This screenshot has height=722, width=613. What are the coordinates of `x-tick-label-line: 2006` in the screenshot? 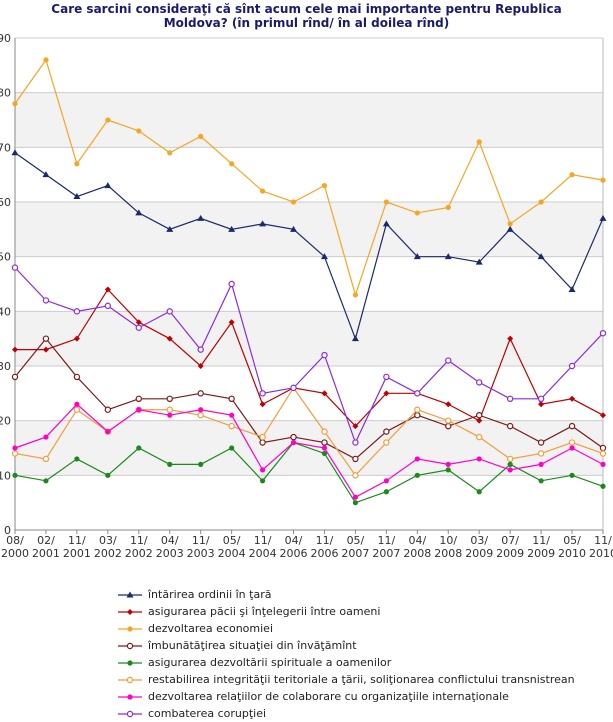 It's located at (294, 553).